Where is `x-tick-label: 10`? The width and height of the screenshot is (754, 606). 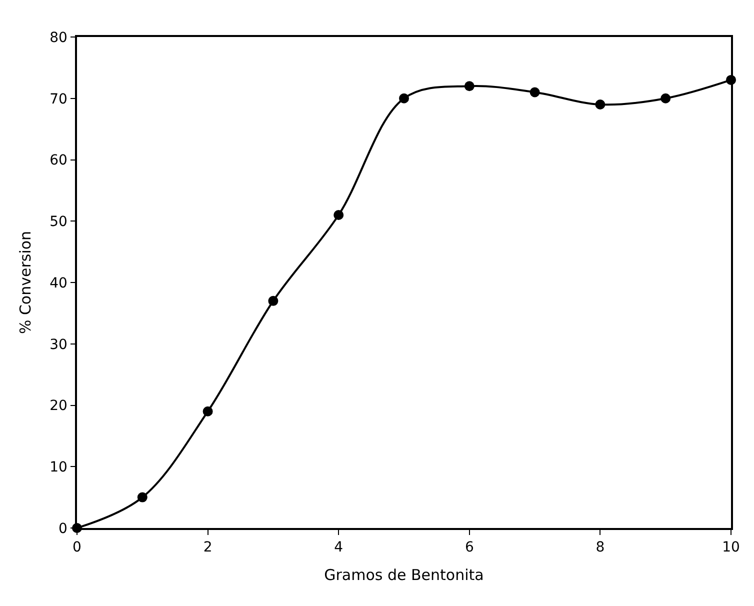 x-tick-label: 10 is located at coordinates (731, 548).